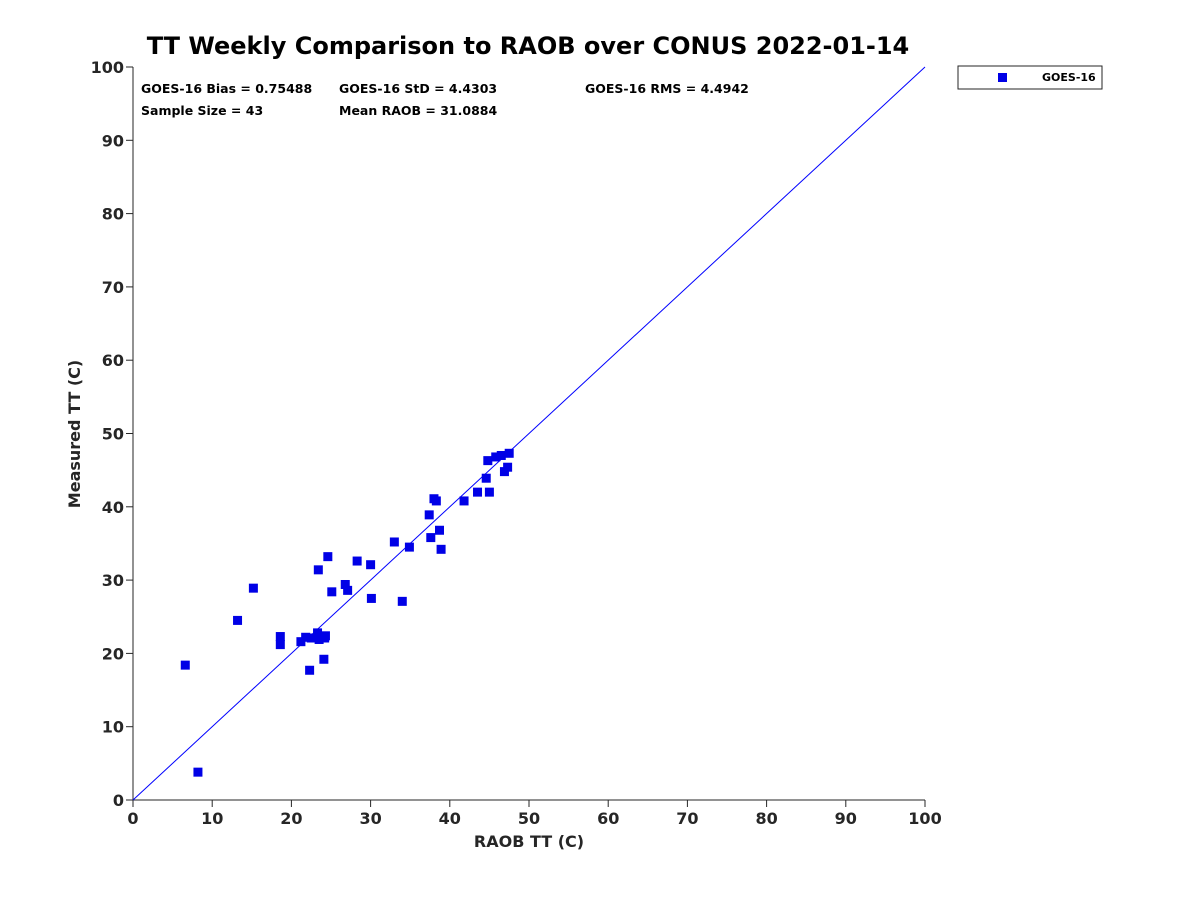 This screenshot has width=1200, height=900. I want to click on y-tick-label: 10, so click(113, 727).